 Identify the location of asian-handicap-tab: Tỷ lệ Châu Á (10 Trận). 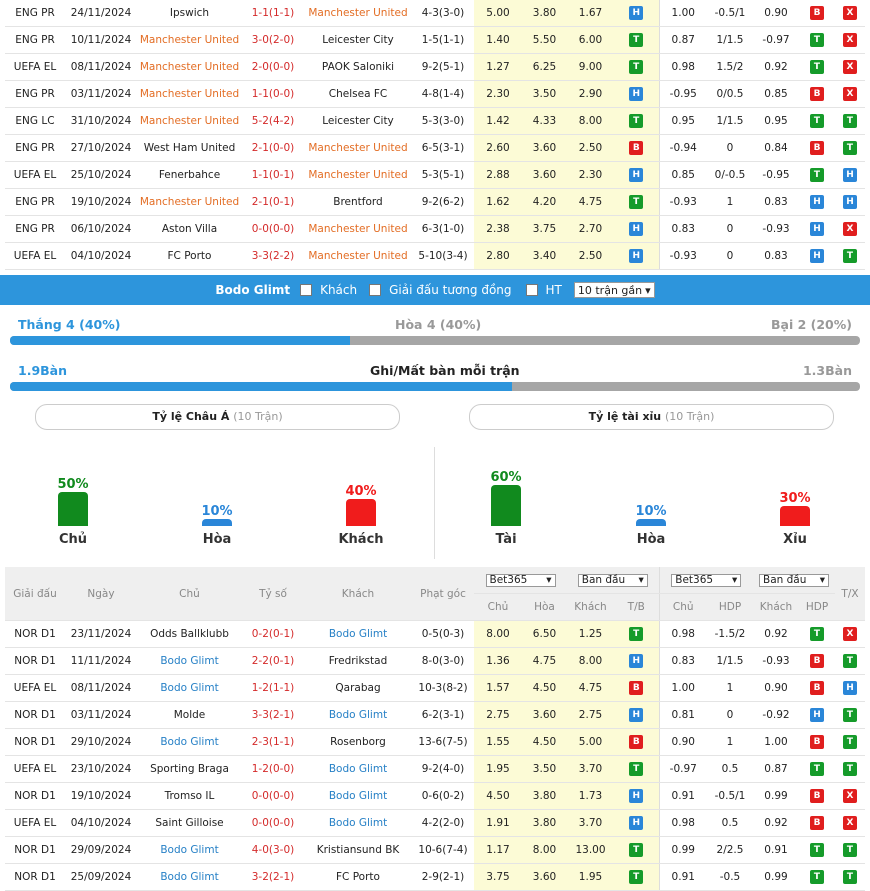
(217, 417).